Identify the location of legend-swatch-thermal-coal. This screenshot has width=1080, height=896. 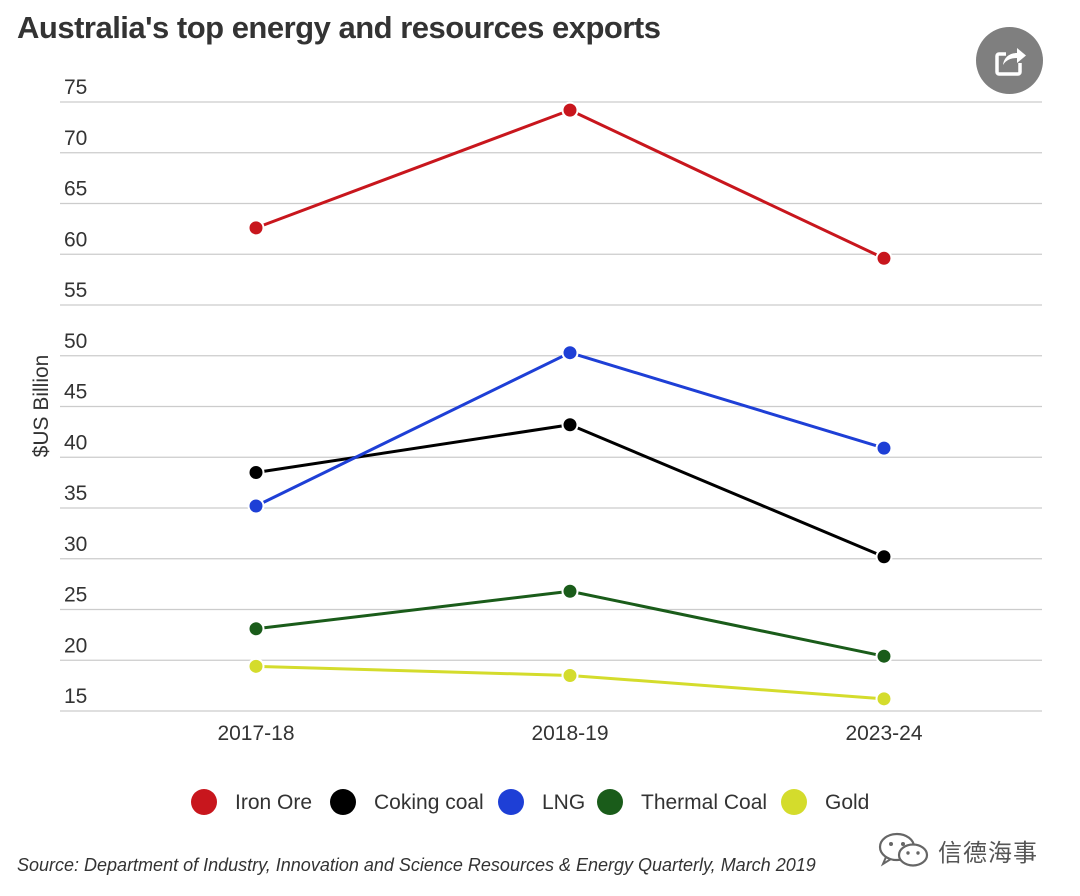
(610, 802).